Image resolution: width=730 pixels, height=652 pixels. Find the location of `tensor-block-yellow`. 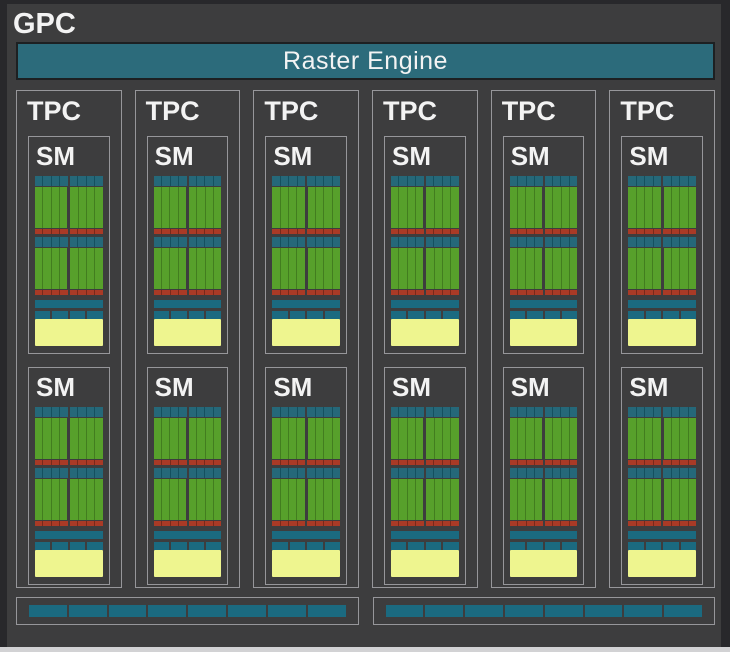

tensor-block-yellow is located at coordinates (69, 332).